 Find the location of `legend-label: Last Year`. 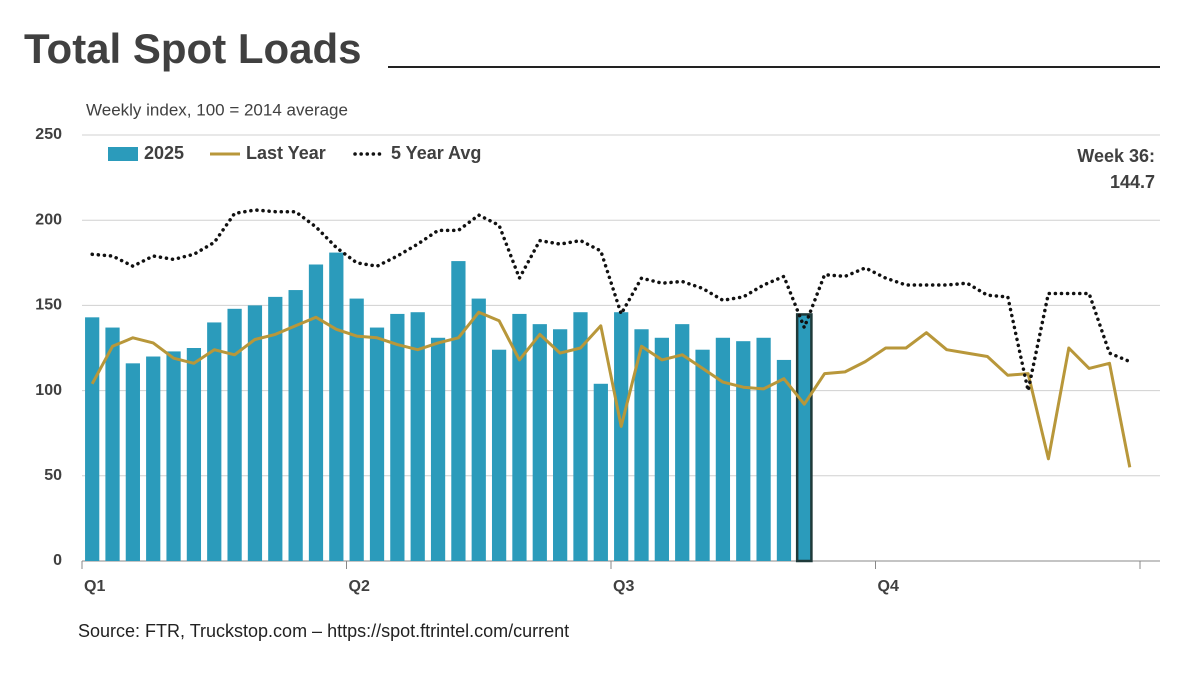

legend-label: Last Year is located at coordinates (286, 153).